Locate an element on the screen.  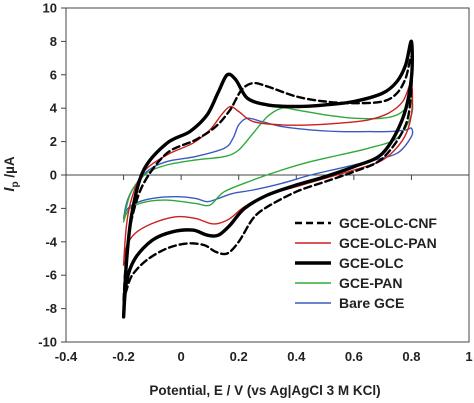
x-tick-label: 0.4 is located at coordinates (296, 356).